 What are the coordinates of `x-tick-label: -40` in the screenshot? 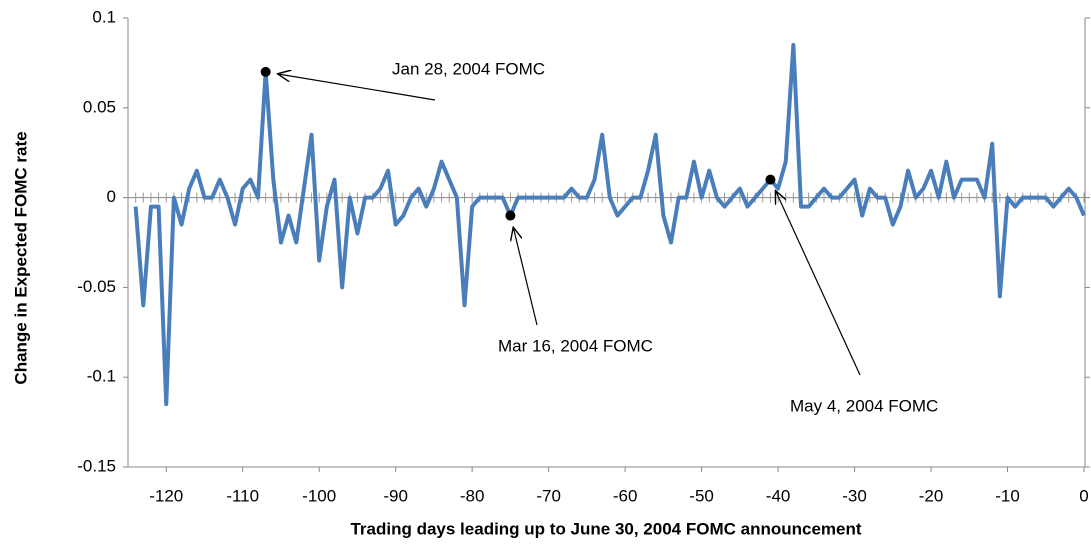 It's located at (778, 495).